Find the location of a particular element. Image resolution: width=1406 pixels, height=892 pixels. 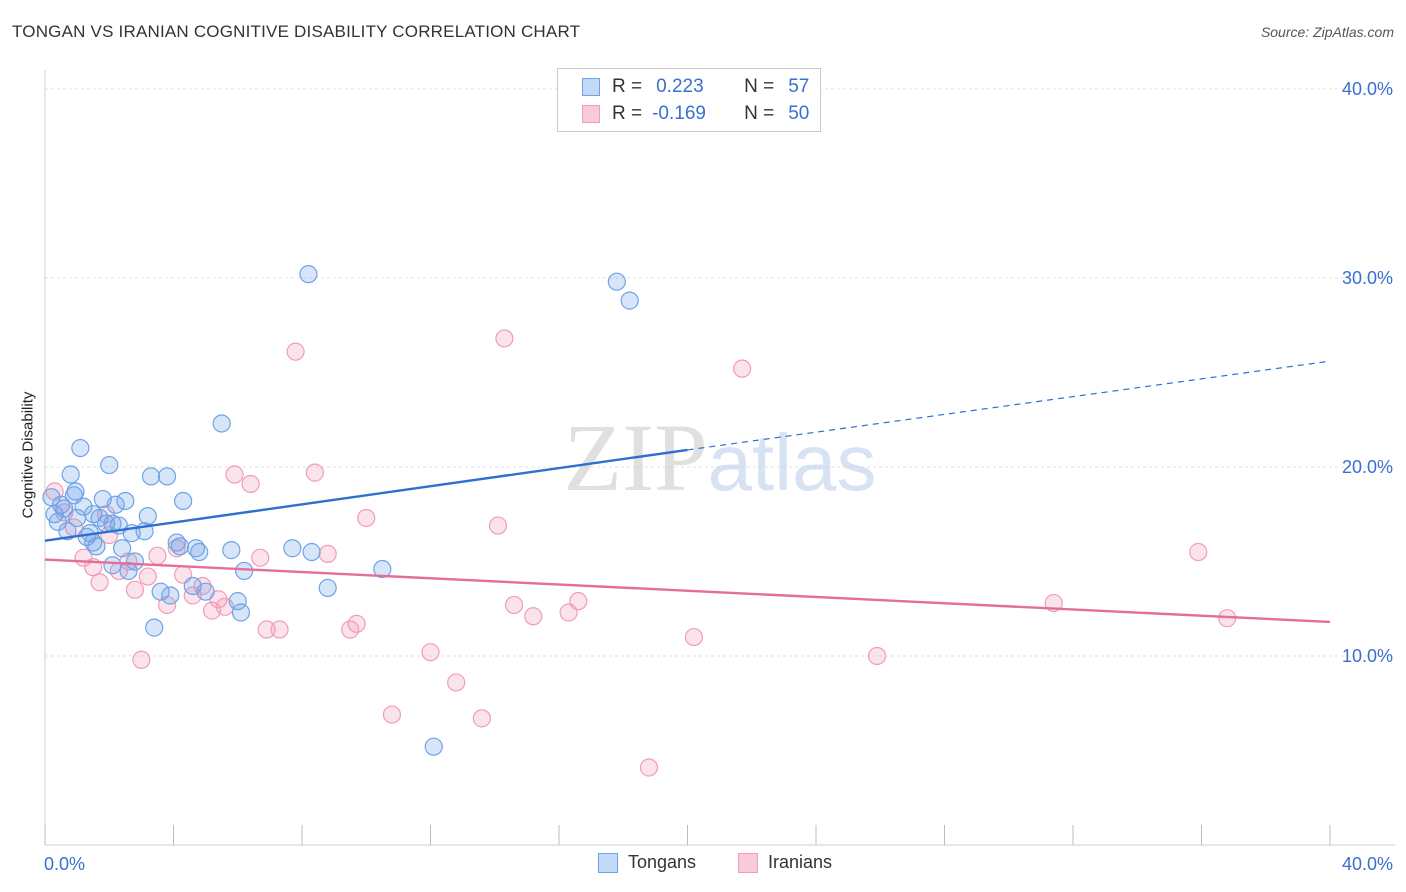

legend-row-tongans: R = 0.223 N = 57 is located at coordinates (695, 87).